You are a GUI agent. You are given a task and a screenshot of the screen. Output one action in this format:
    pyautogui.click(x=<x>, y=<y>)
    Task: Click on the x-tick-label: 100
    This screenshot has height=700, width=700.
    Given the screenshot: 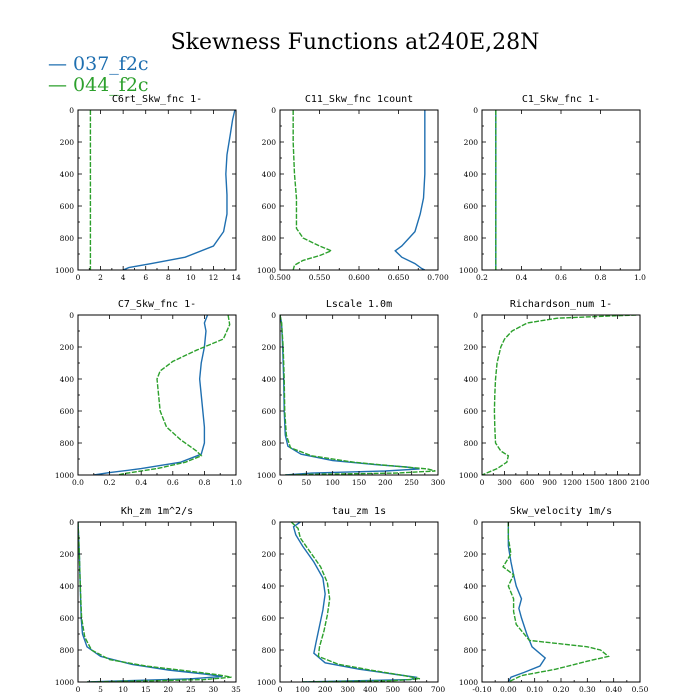 What is the action you would take?
    pyautogui.click(x=333, y=482)
    